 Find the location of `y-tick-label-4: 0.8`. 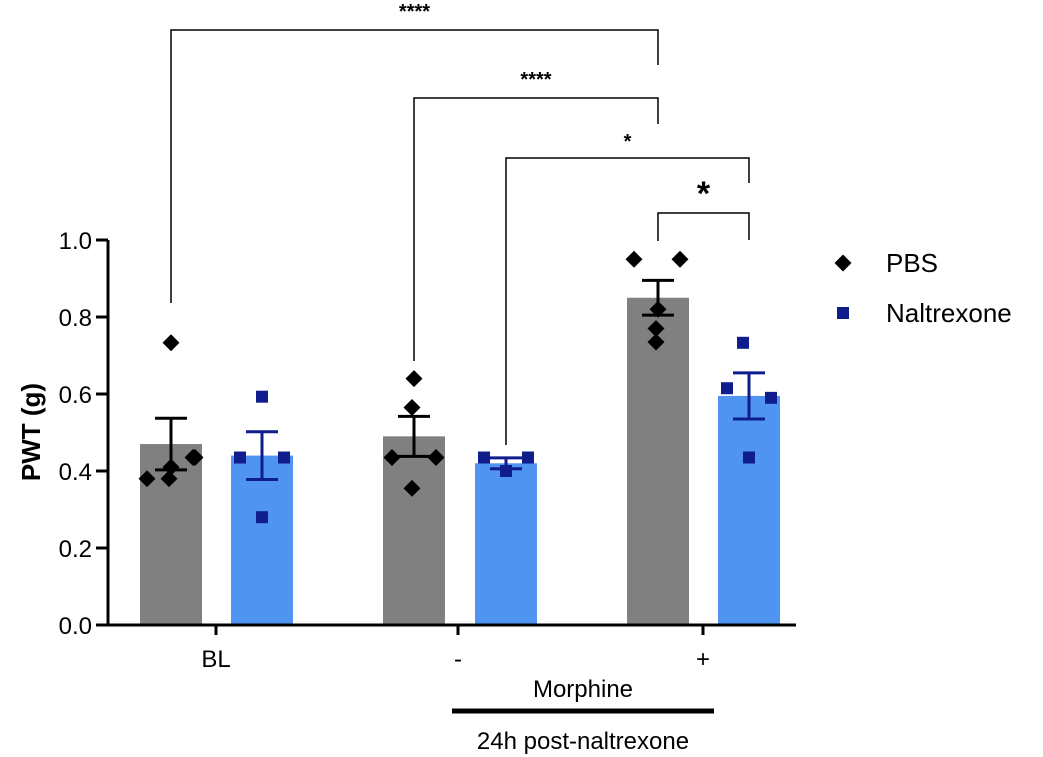

y-tick-label-4: 0.8 is located at coordinates (75, 318).